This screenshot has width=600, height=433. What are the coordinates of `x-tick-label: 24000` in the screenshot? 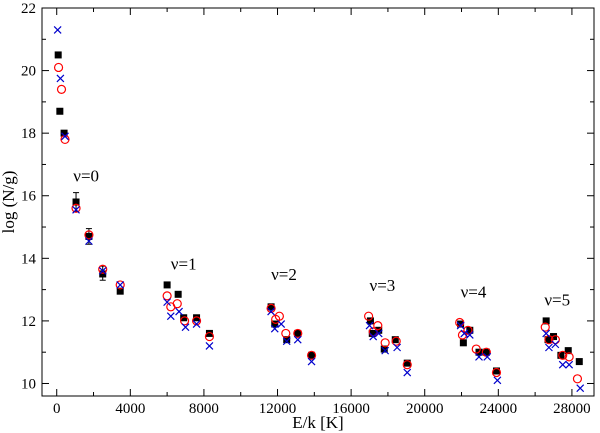 It's located at (499, 409).